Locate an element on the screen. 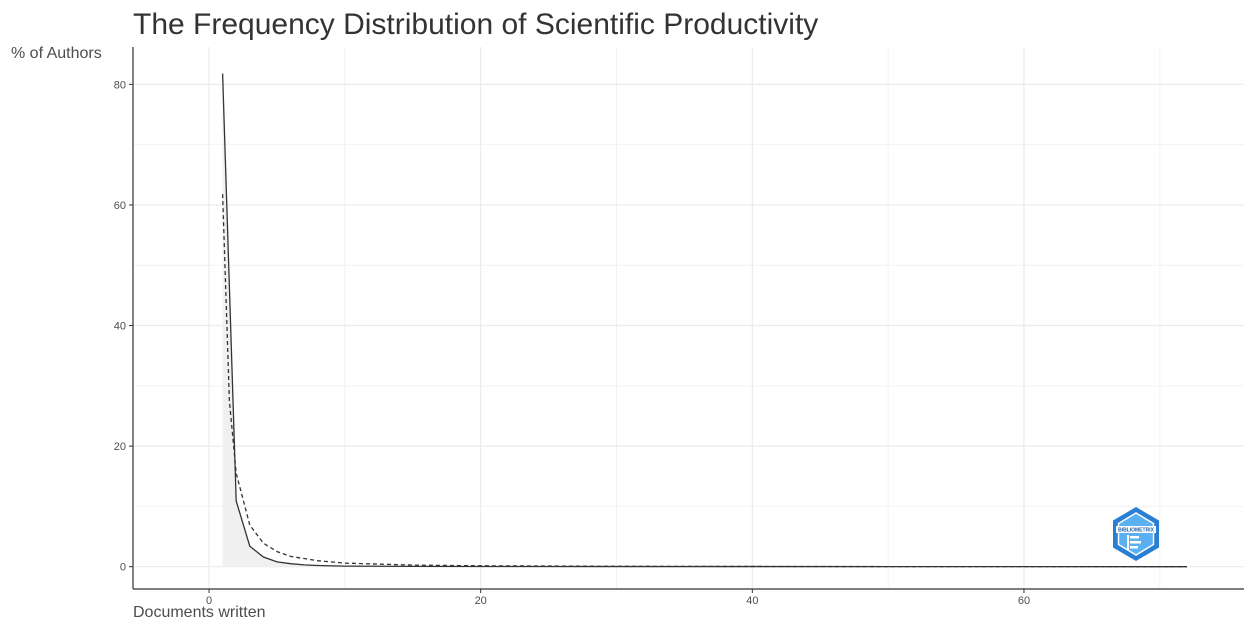 The height and width of the screenshot is (626, 1249). x-tick-label: 40 is located at coordinates (752, 601).